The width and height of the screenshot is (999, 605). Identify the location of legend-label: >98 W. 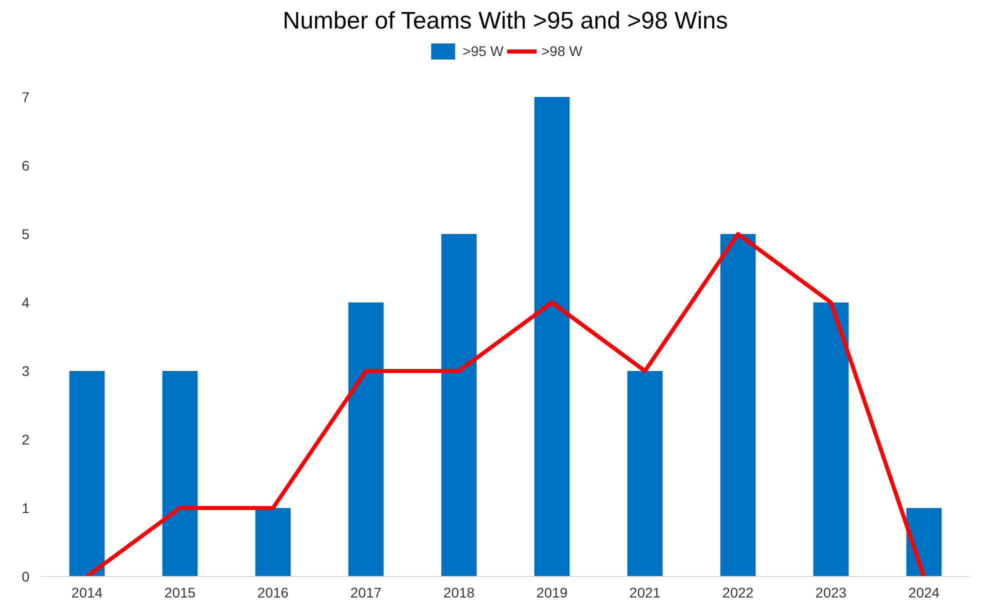
(562, 51).